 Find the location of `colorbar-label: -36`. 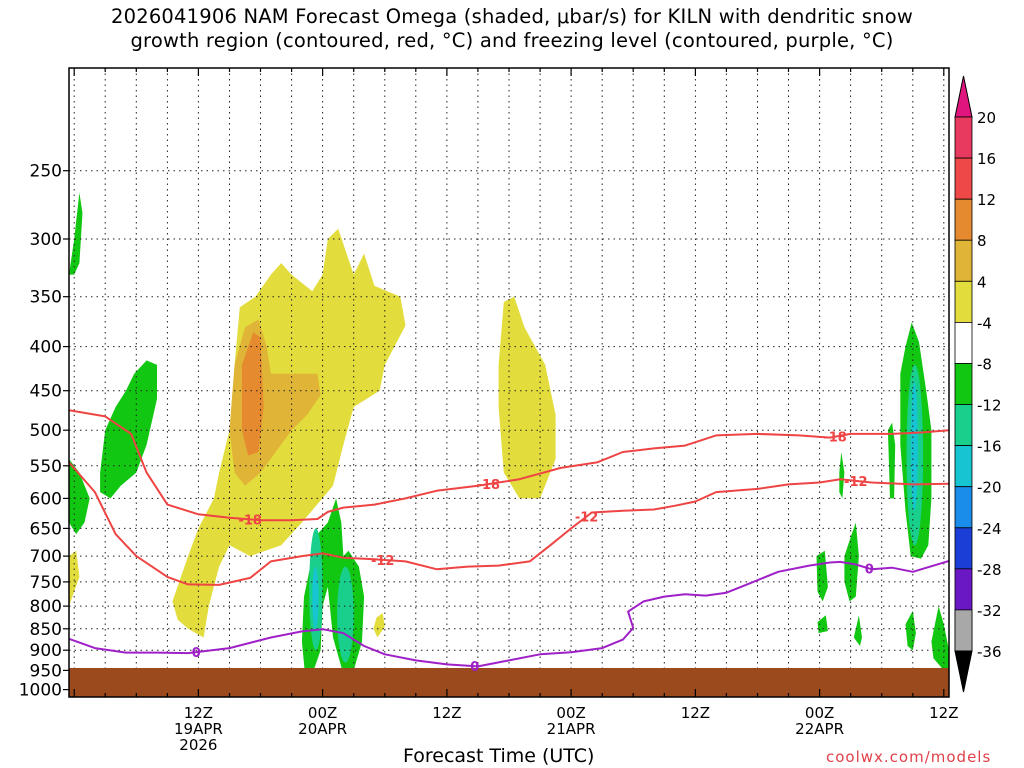

colorbar-label: -36 is located at coordinates (989, 652).